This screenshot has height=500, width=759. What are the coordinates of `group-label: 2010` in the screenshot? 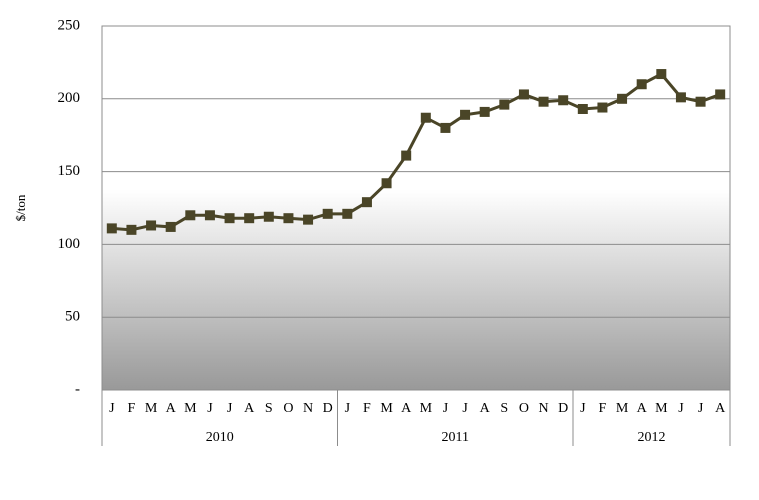 It's located at (220, 437).